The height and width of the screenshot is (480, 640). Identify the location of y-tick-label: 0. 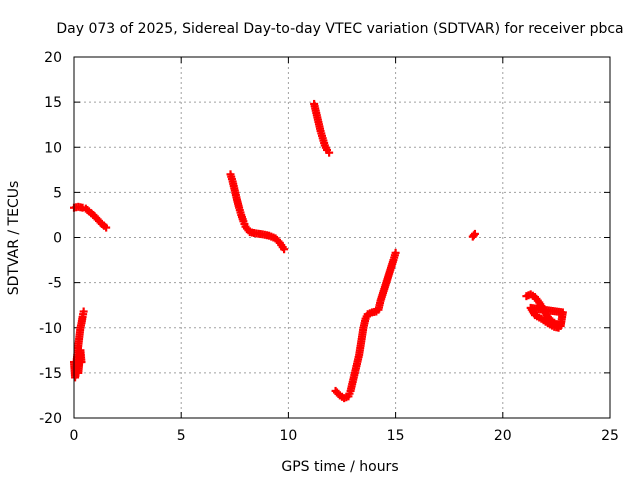
(57, 239).